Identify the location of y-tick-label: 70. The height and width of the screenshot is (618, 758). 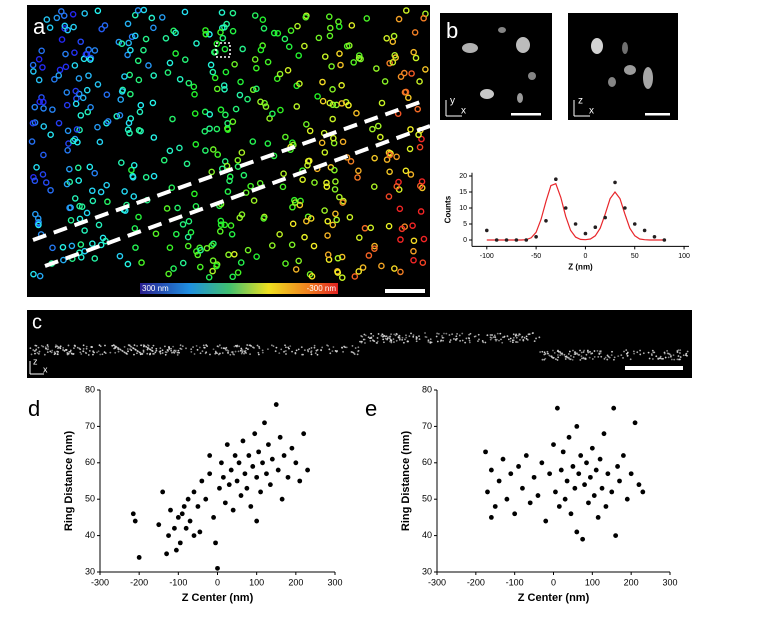
(427, 426).